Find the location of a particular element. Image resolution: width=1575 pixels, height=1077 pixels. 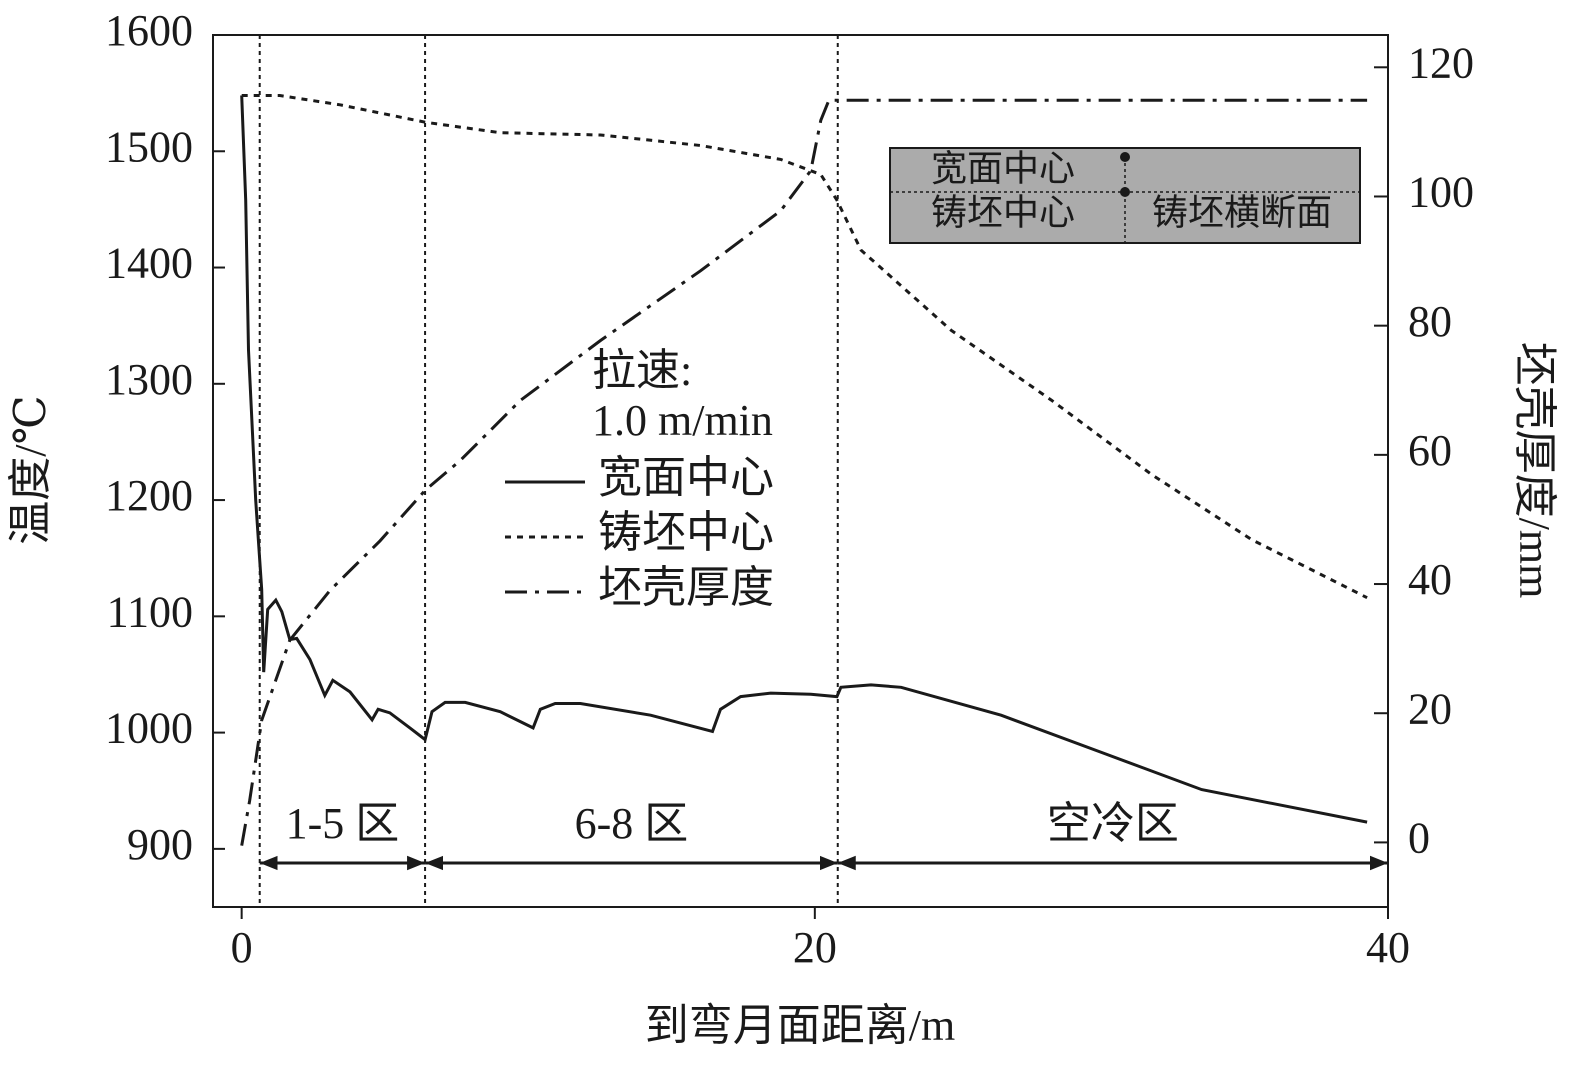

inset-label: 铸坯横断面 is located at coordinates (1242, 212).